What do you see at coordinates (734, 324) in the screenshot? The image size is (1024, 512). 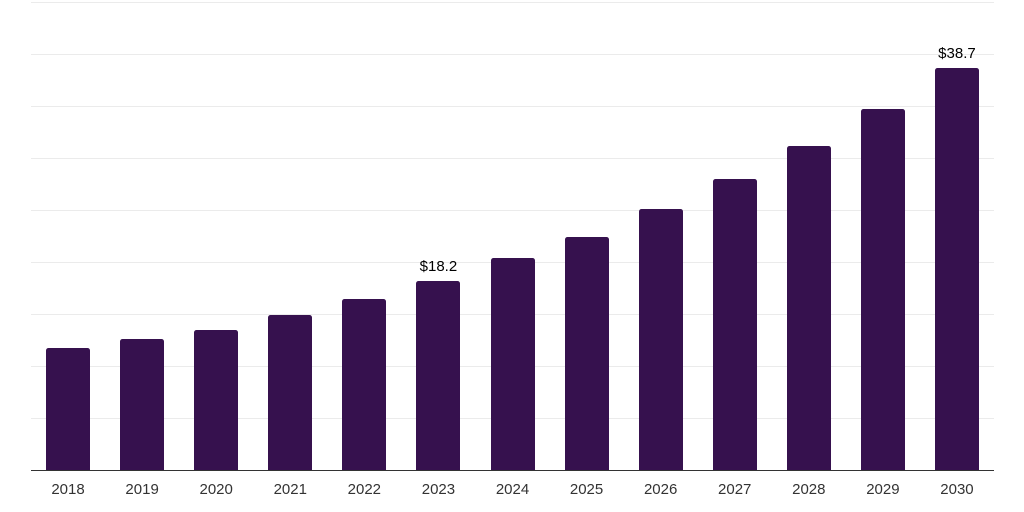 I see `bar-2027` at bounding box center [734, 324].